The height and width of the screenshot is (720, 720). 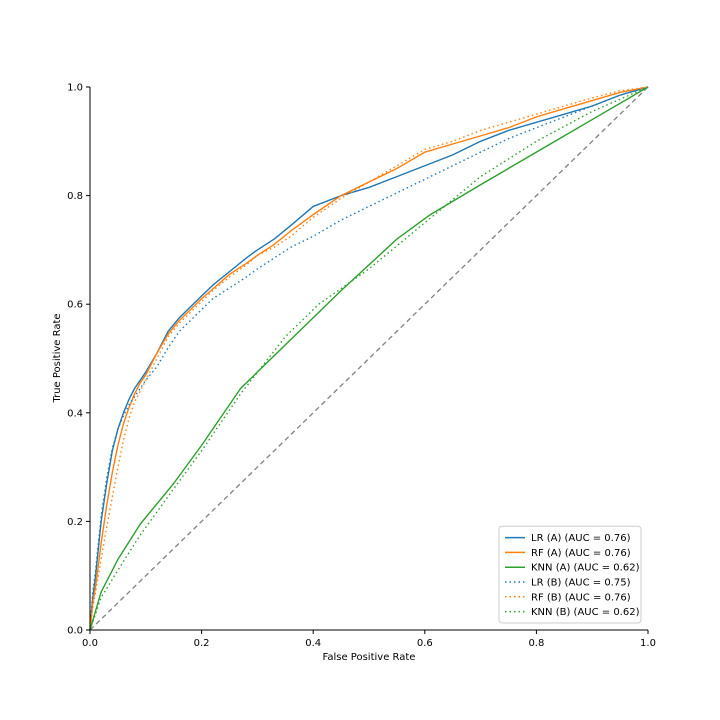 I want to click on y-tick-label: 1.0, so click(x=75, y=88).